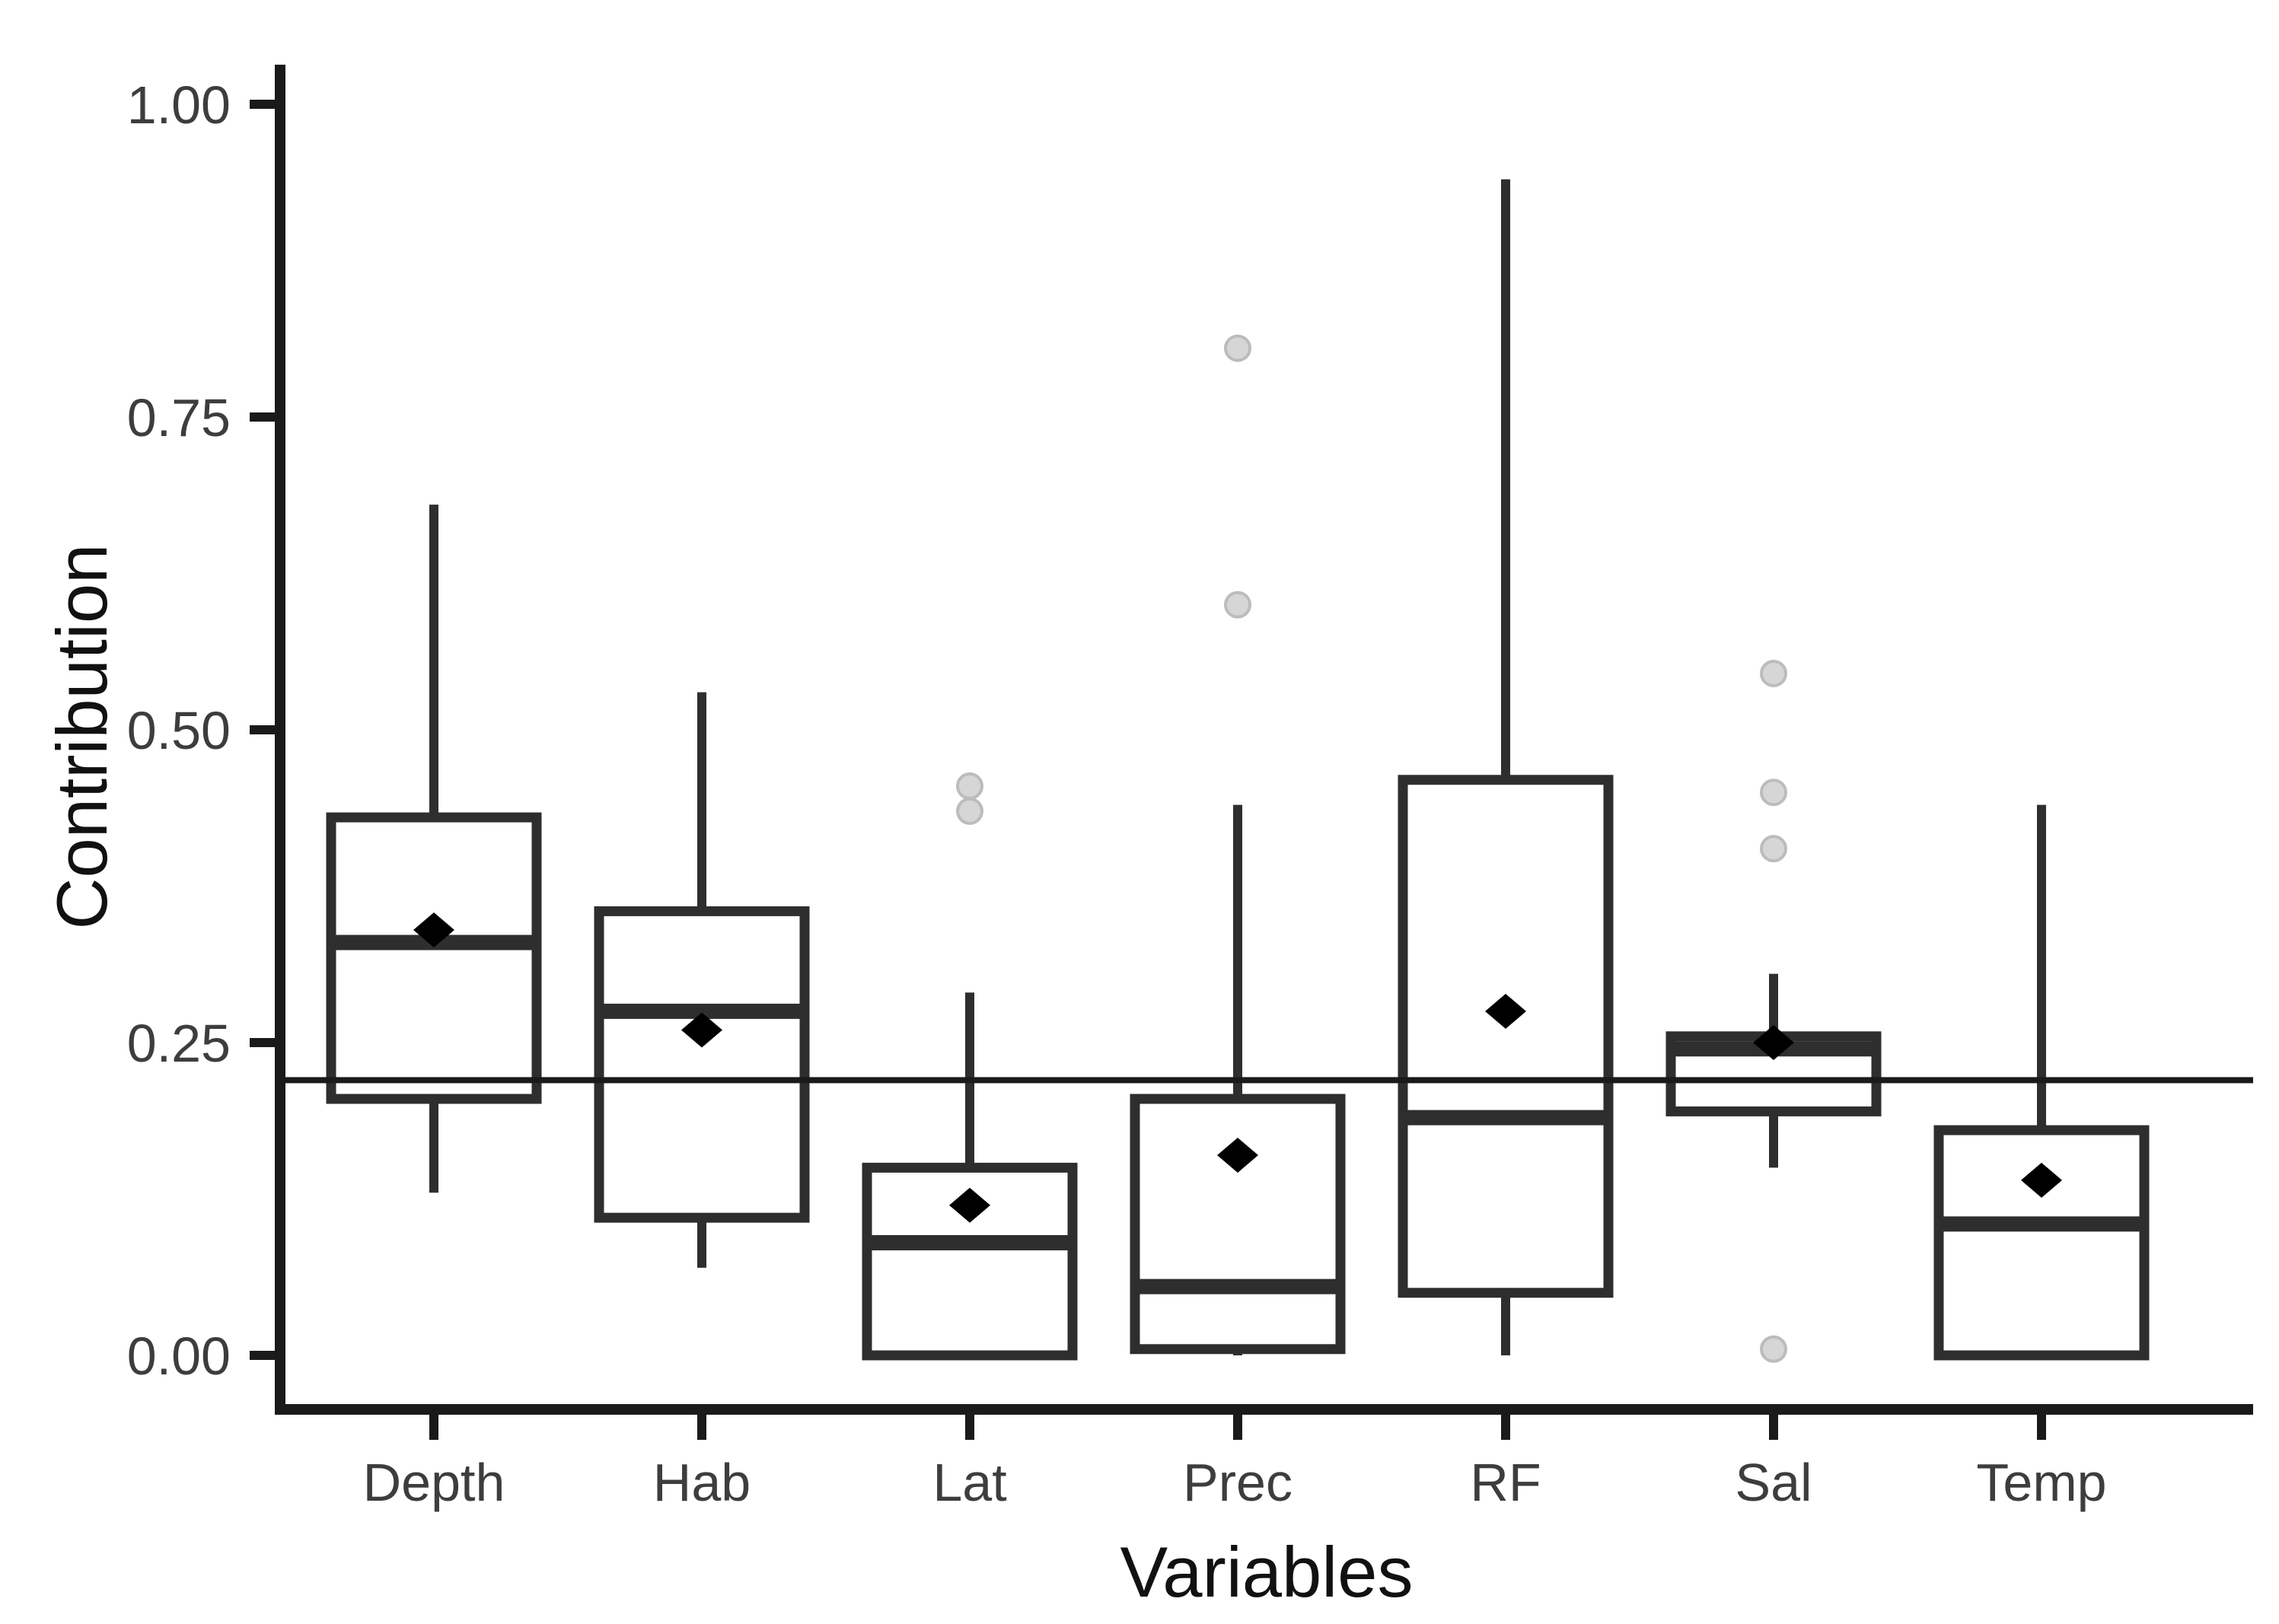 The height and width of the screenshot is (1624, 2279). What do you see at coordinates (1506, 1036) in the screenshot?
I see `box-RF` at bounding box center [1506, 1036].